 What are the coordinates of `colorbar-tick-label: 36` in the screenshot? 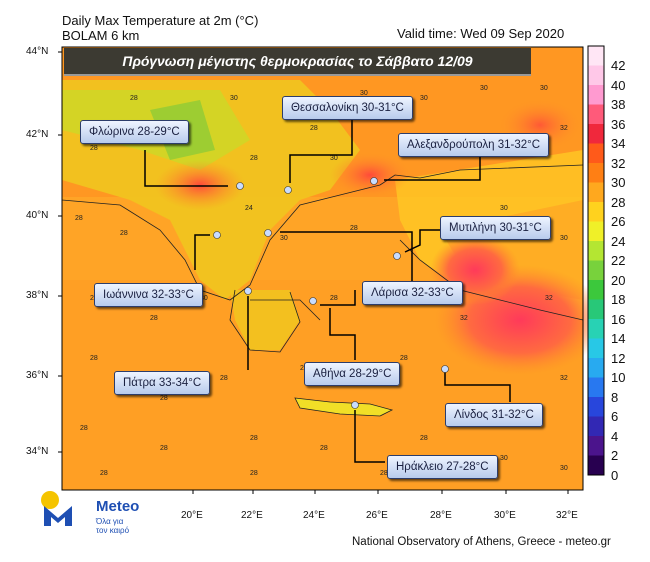 It's located at (618, 124).